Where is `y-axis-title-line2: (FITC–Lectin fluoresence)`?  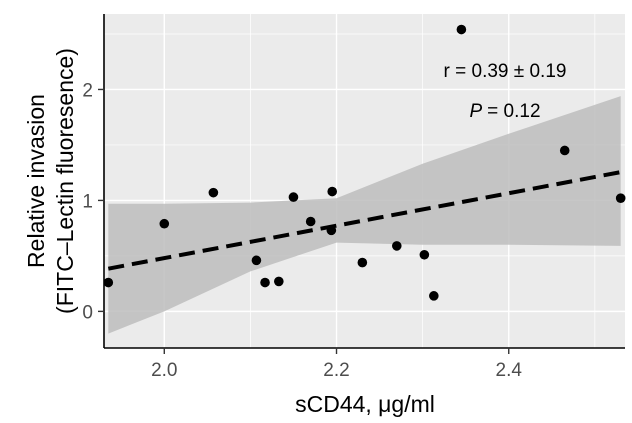
y-axis-title-line2: (FITC–Lectin fluoresence) is located at coordinates (65, 181).